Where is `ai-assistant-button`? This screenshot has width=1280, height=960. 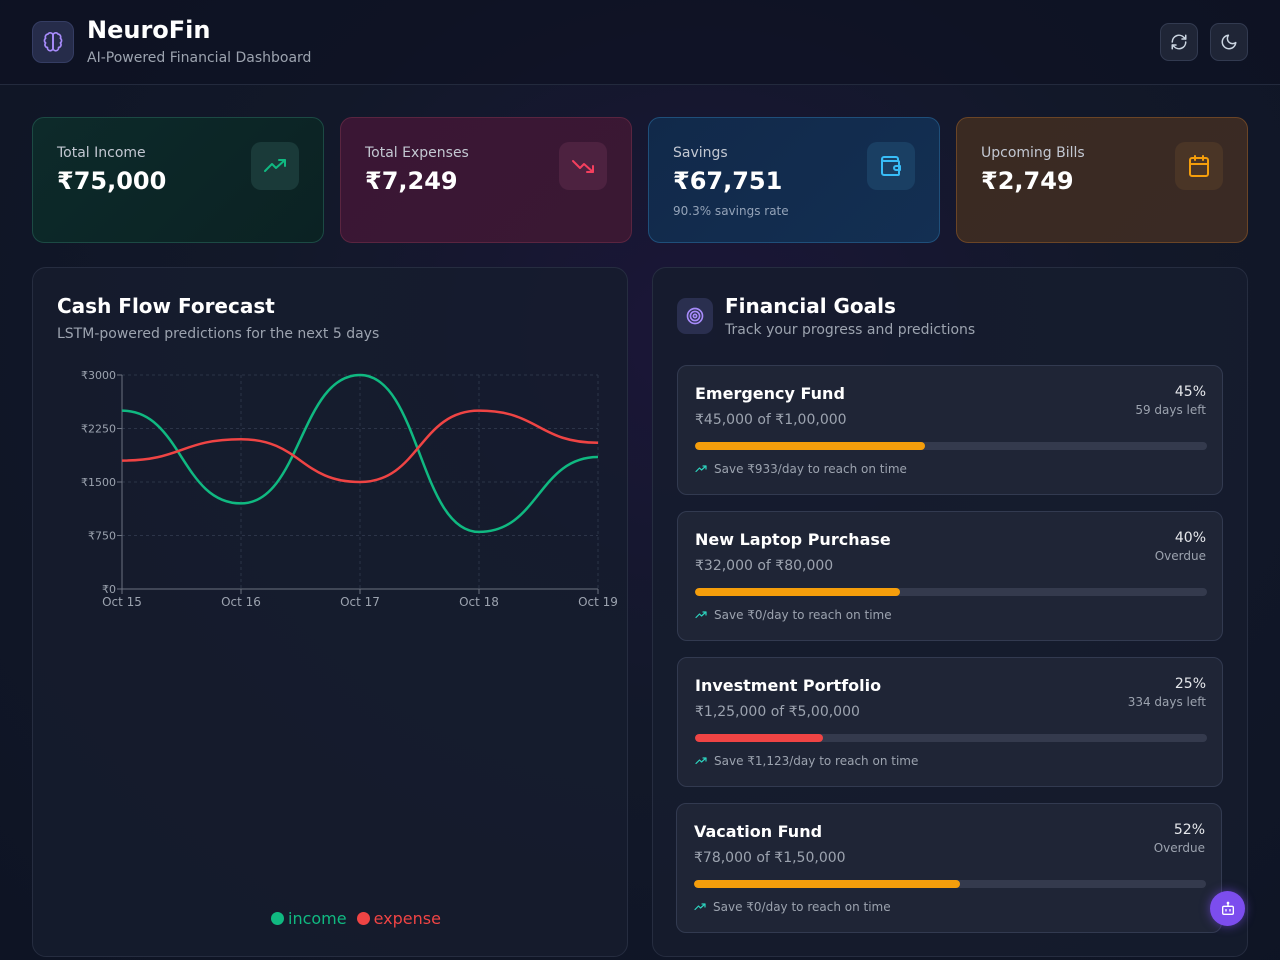
ai-assistant-button is located at coordinates (1227, 908).